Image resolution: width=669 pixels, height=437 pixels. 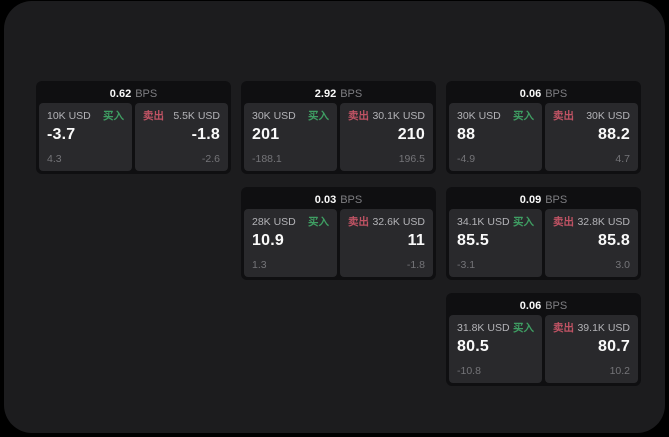 What do you see at coordinates (266, 134) in the screenshot?
I see `buy-price: 201` at bounding box center [266, 134].